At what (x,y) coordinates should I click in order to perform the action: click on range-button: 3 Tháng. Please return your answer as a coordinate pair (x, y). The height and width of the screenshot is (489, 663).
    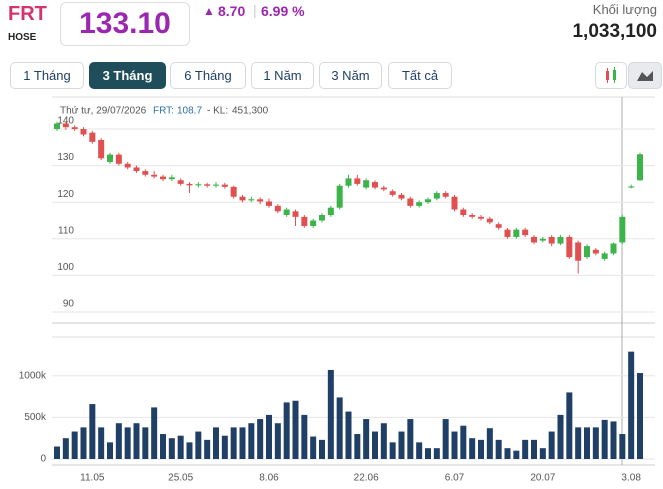
    Looking at the image, I should click on (127, 75).